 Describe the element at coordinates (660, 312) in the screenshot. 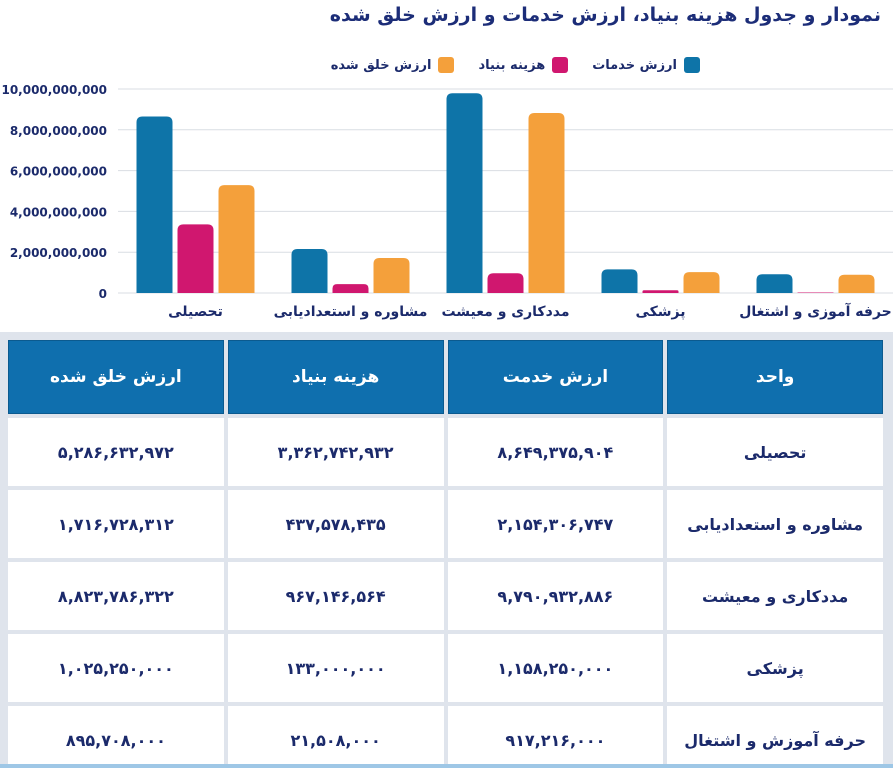

I see `x-category-label: پزشکی` at that location.